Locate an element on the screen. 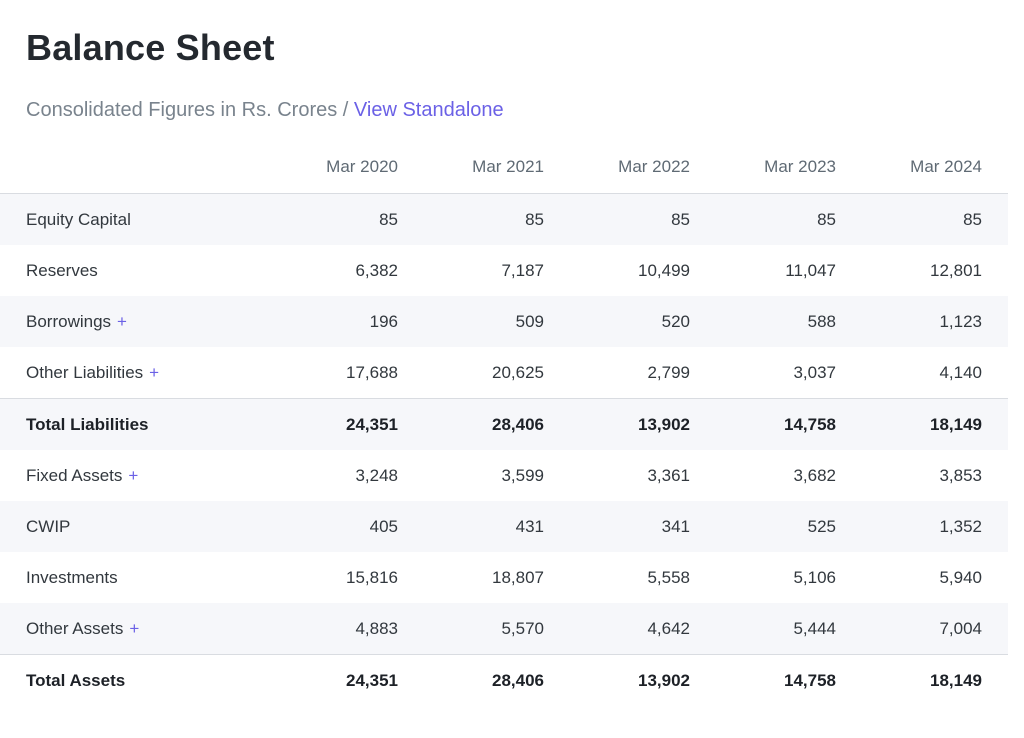 The image size is (1024, 738). subtitle-text: Consolidated Figures in Rs. Crores is located at coordinates (182, 110).